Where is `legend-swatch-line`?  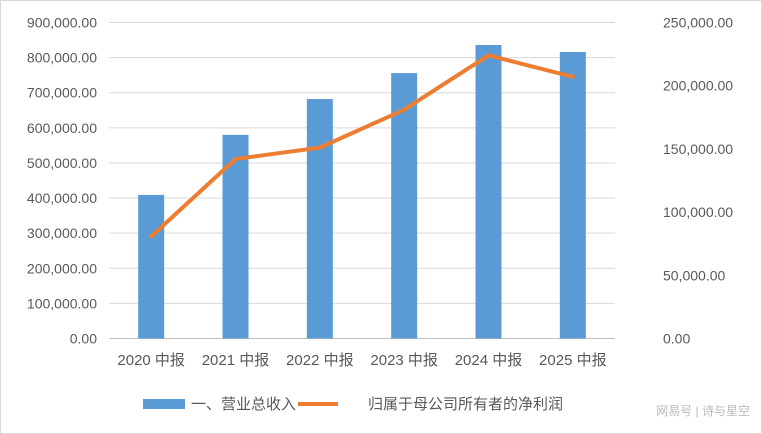
legend-swatch-line is located at coordinates (318, 403).